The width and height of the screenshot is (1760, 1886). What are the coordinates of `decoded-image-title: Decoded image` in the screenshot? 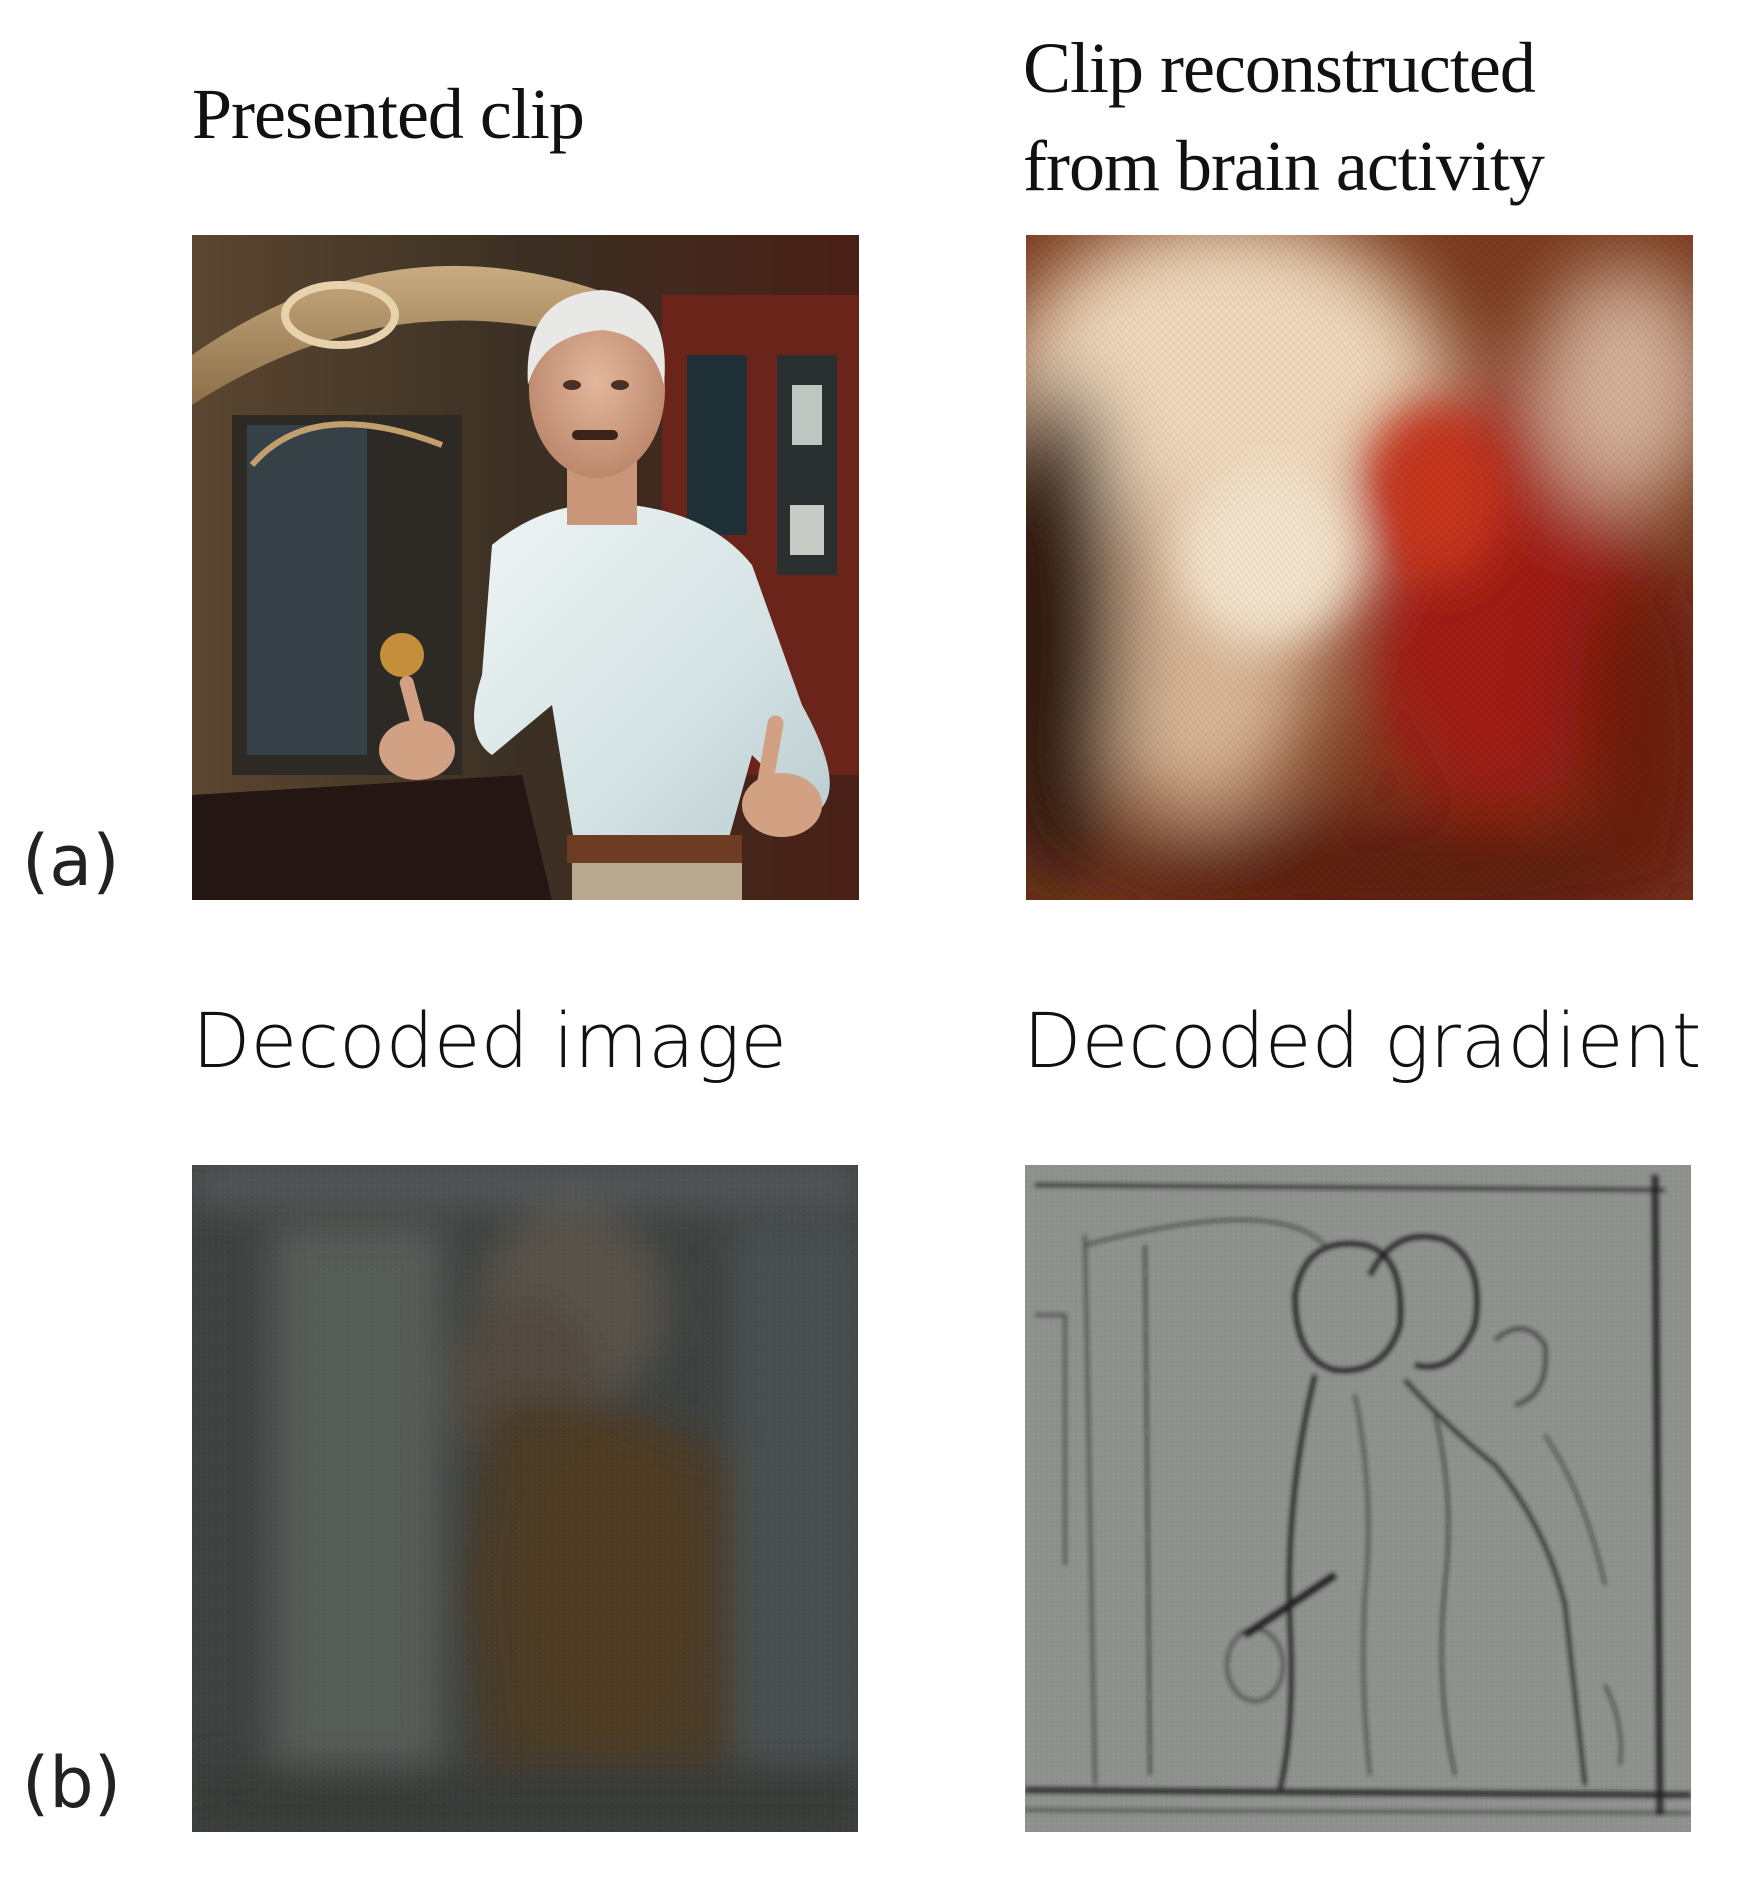 It's located at (490, 1040).